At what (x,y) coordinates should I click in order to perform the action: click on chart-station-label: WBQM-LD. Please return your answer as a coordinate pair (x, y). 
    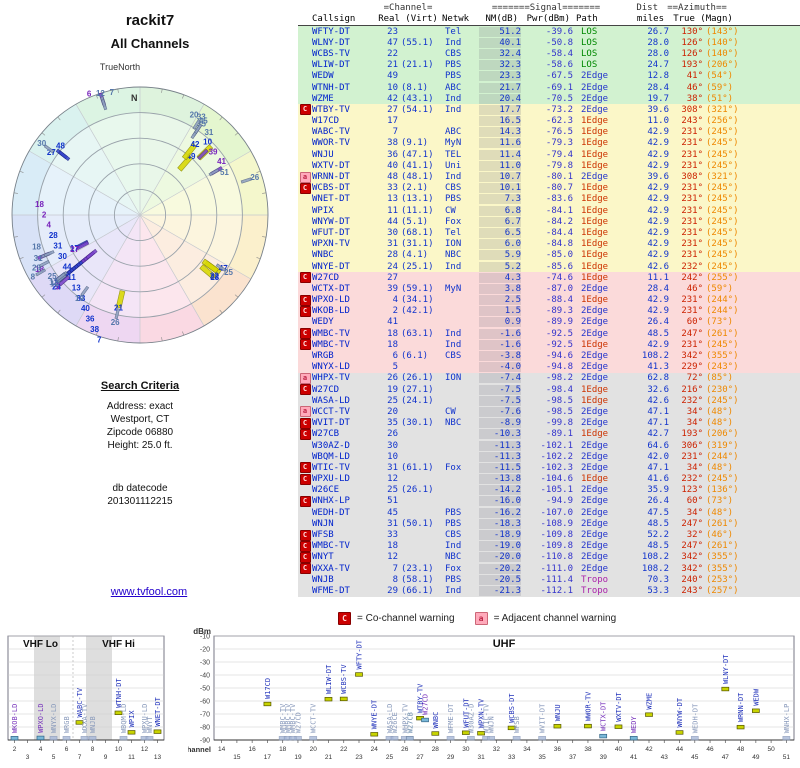
    Looking at the image, I should click on (124, 719).